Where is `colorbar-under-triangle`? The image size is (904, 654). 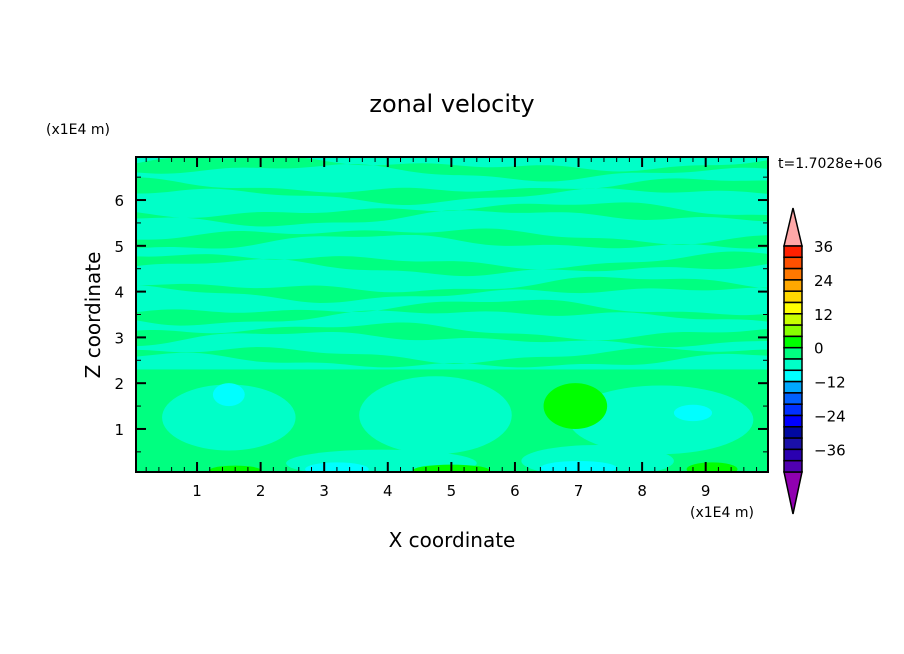
colorbar-under-triangle is located at coordinates (793, 493).